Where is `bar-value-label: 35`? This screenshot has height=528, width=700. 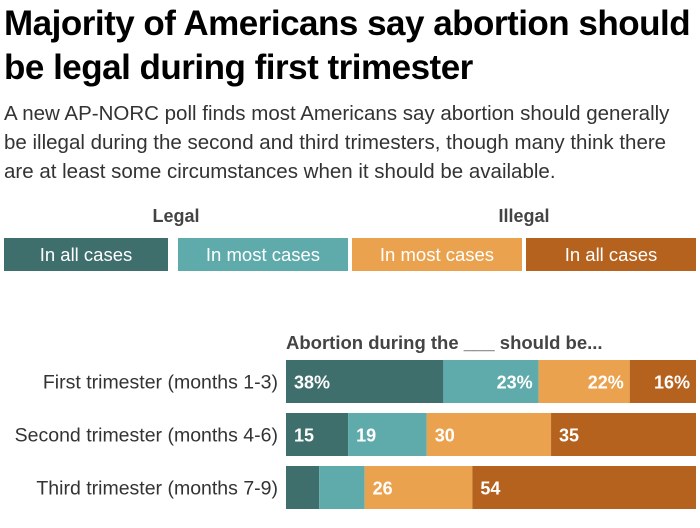
bar-value-label: 35 is located at coordinates (569, 436).